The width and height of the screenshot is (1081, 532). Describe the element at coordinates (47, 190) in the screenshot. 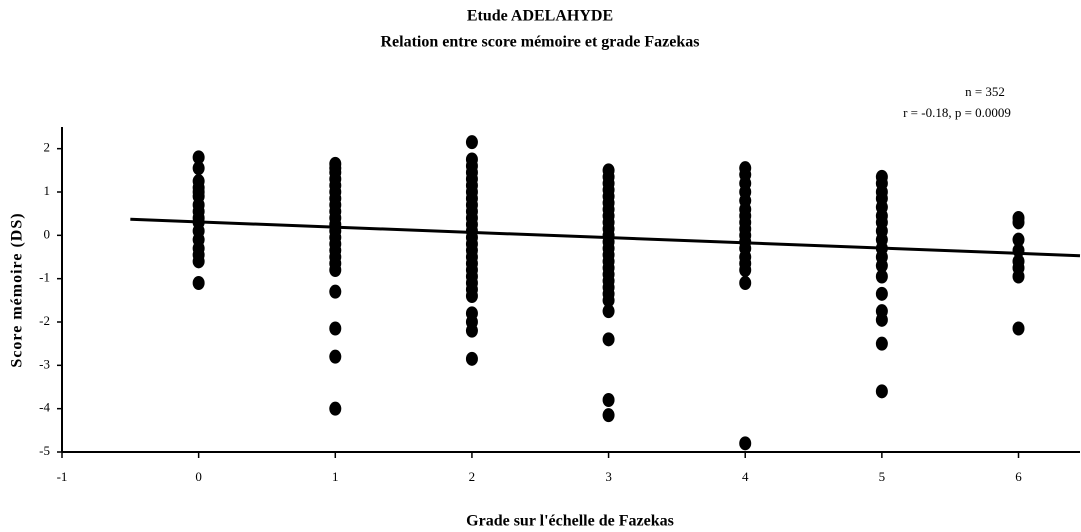

I see `y-tick-label: 1` at that location.